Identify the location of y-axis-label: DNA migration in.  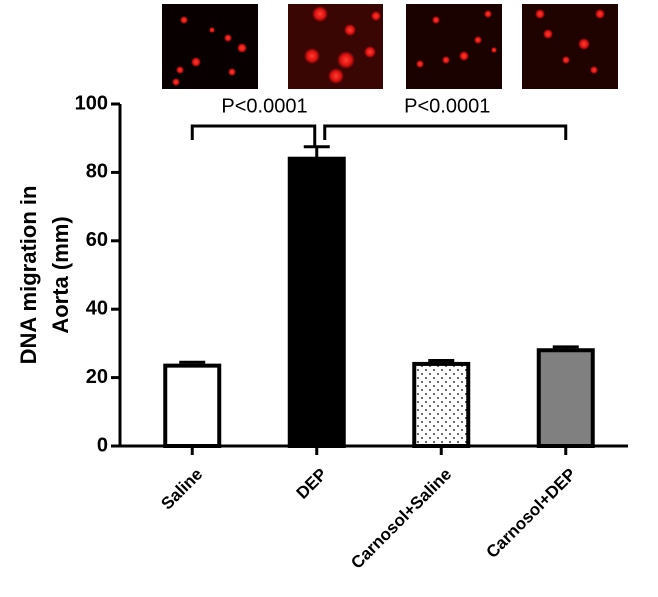
(28, 275).